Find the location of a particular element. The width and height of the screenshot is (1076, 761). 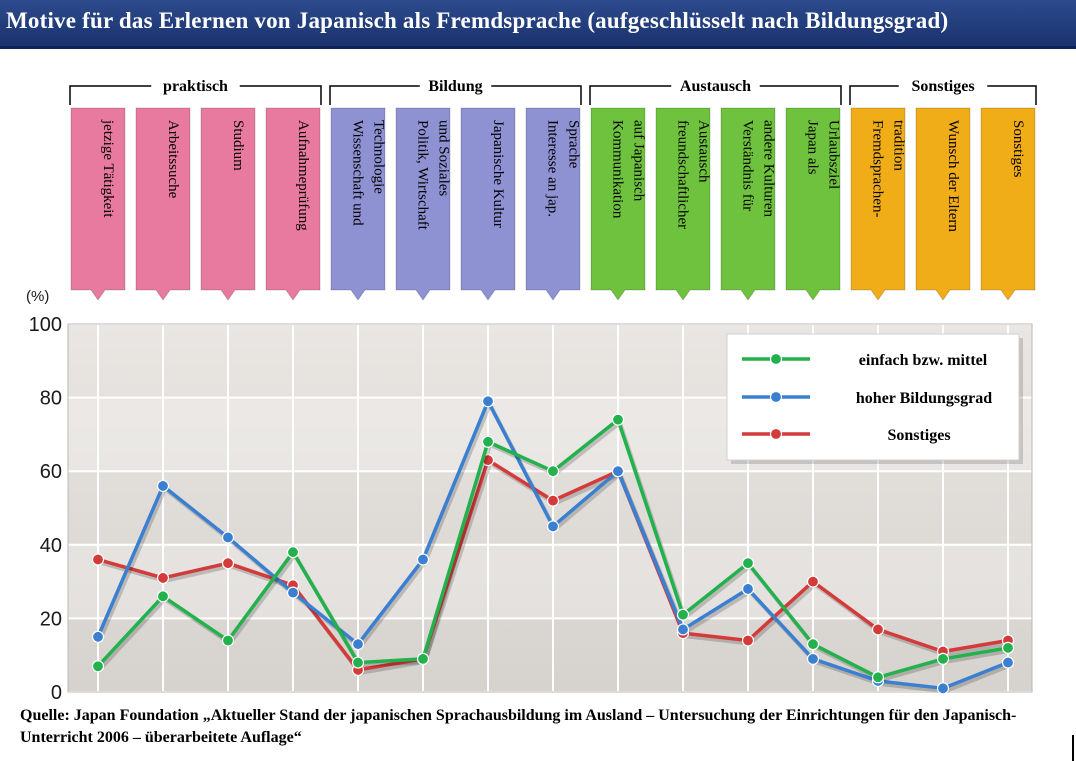

group-bracket-praktisch: praktisch is located at coordinates (195, 91).